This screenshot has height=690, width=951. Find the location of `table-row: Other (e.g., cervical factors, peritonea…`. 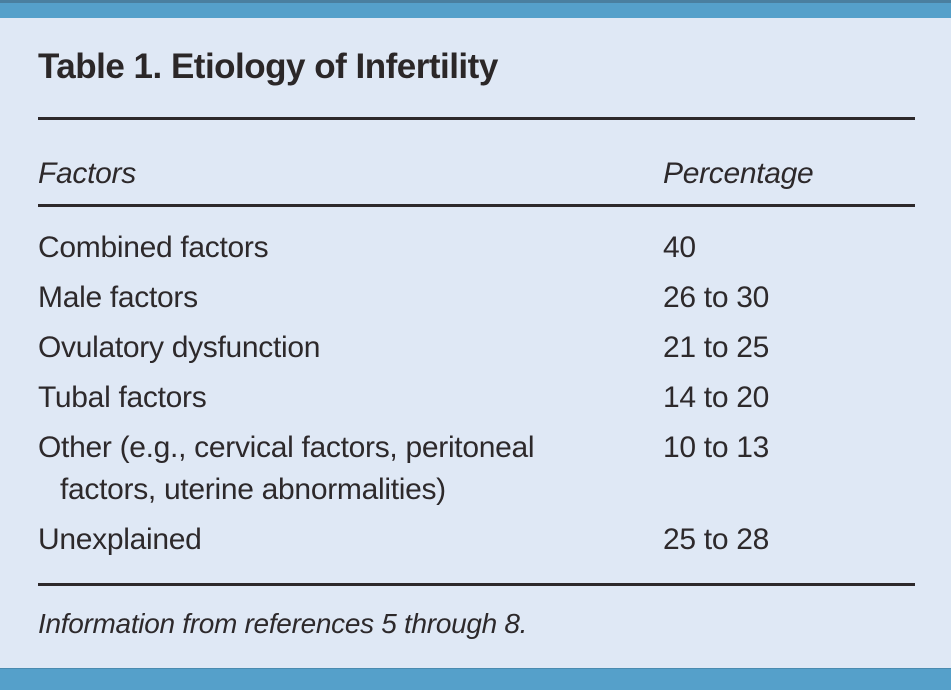

table-row: Other (e.g., cervical factors, peritonea… is located at coordinates (476, 469).